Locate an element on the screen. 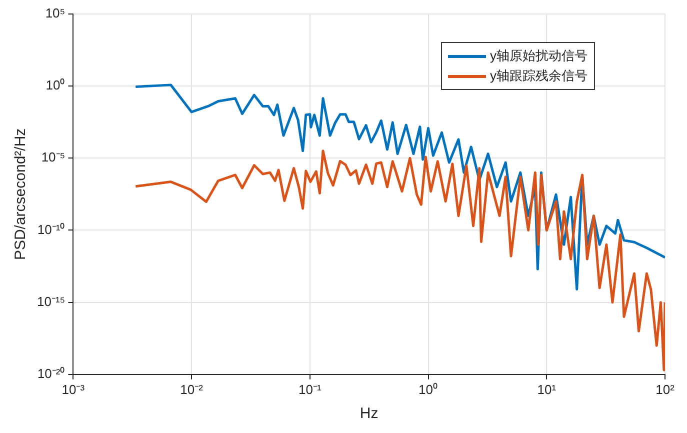 The width and height of the screenshot is (687, 433). x-tick-label: 10² is located at coordinates (666, 389).